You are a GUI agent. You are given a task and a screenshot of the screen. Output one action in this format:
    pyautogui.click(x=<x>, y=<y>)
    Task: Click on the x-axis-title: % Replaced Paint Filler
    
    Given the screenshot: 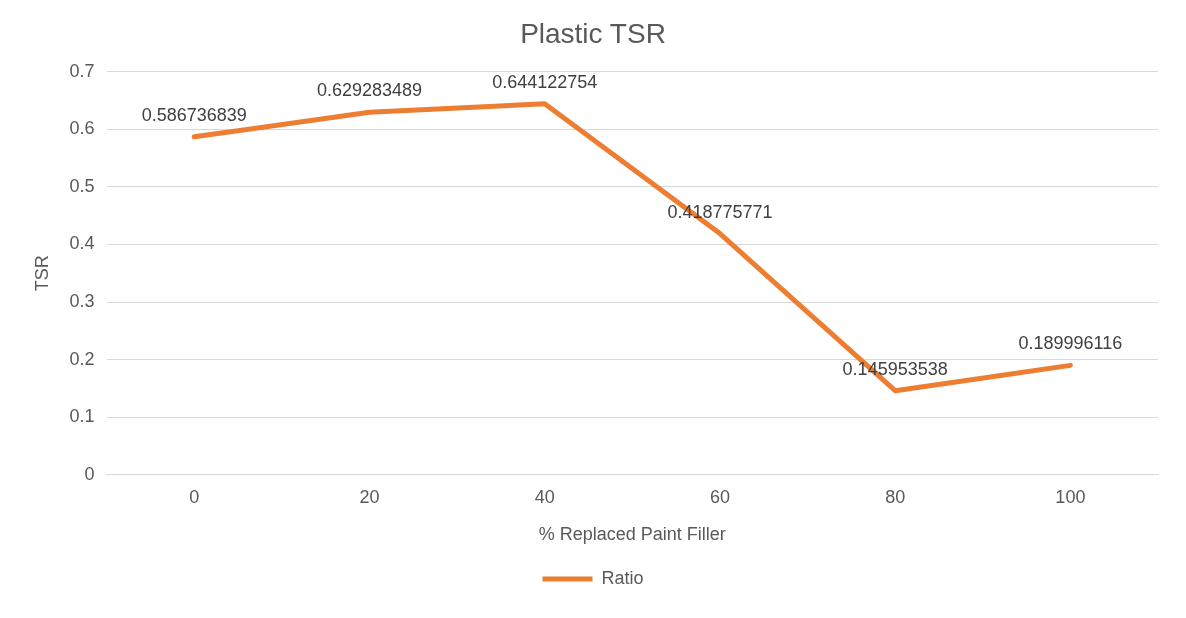 What is the action you would take?
    pyautogui.click(x=632, y=534)
    